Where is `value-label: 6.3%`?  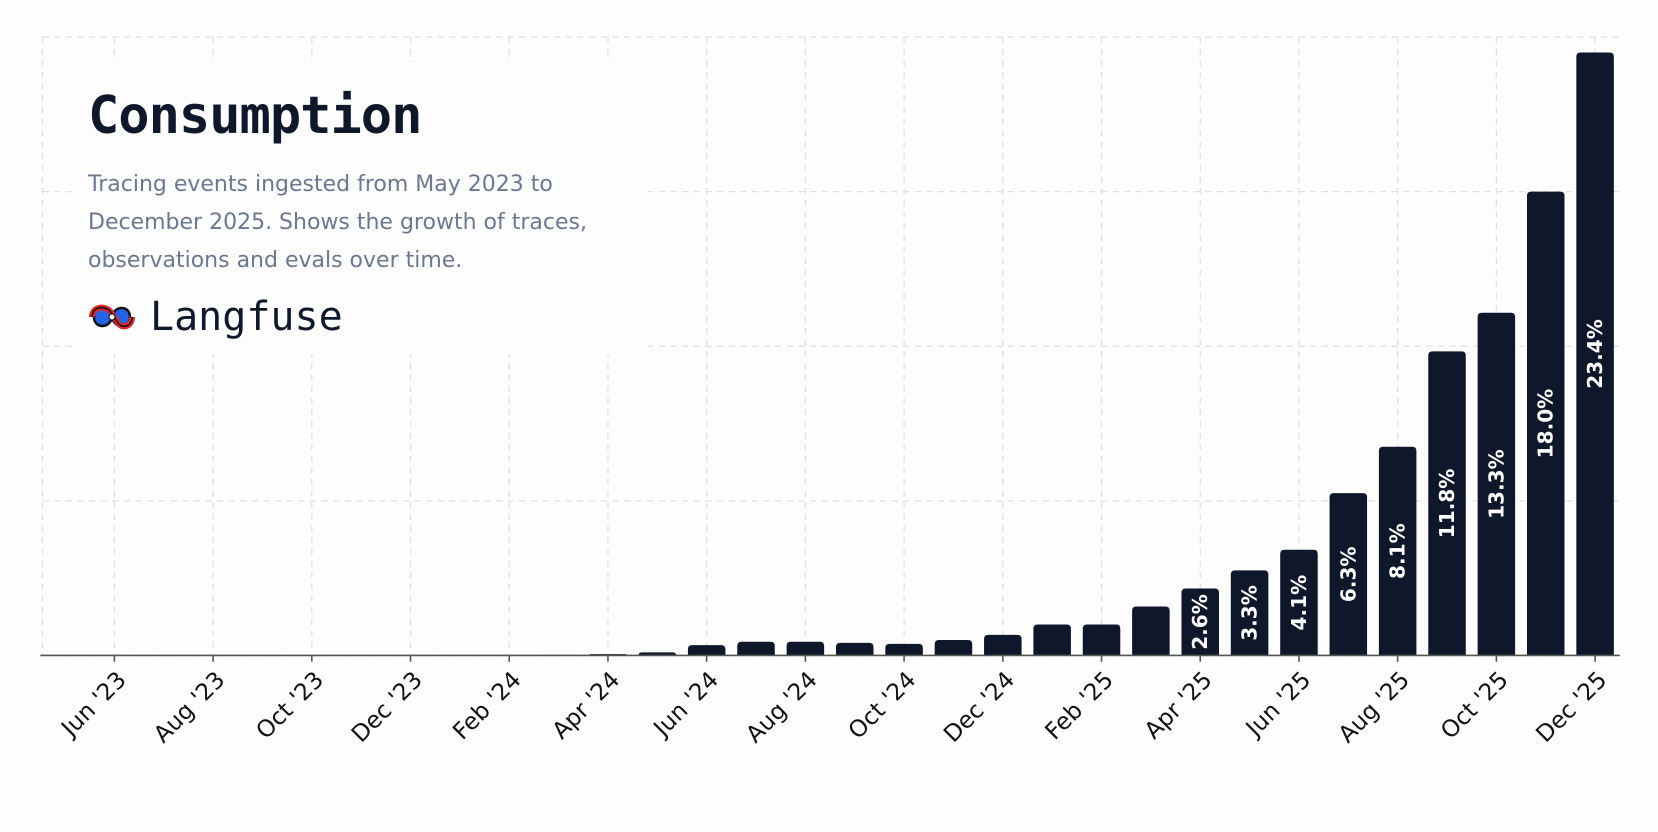 value-label: 6.3% is located at coordinates (1348, 574).